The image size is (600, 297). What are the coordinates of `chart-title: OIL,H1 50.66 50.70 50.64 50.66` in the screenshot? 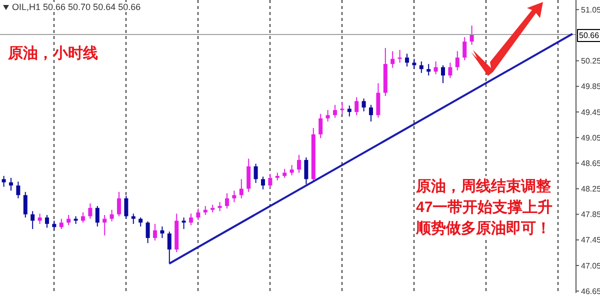 It's located at (76, 7).